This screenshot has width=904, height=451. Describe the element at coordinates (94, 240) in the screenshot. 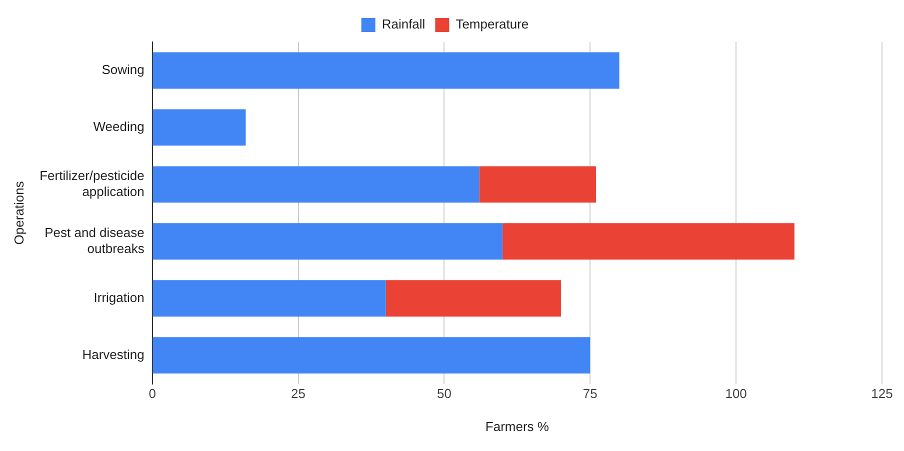

I see `y-tick-label: Pest and disease outbreaks` at that location.